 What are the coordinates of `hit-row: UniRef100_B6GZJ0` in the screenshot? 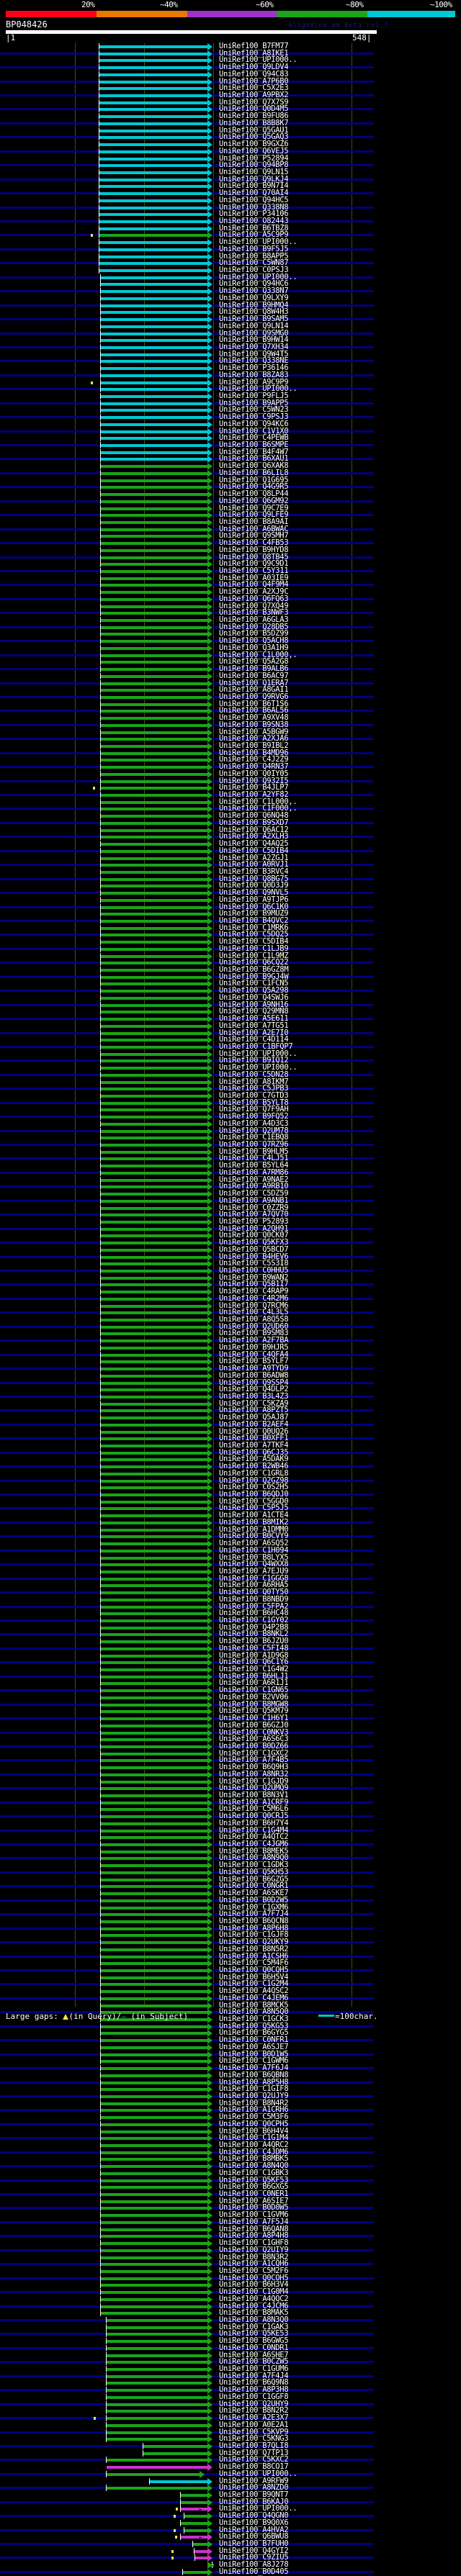 It's located at (230, 1725).